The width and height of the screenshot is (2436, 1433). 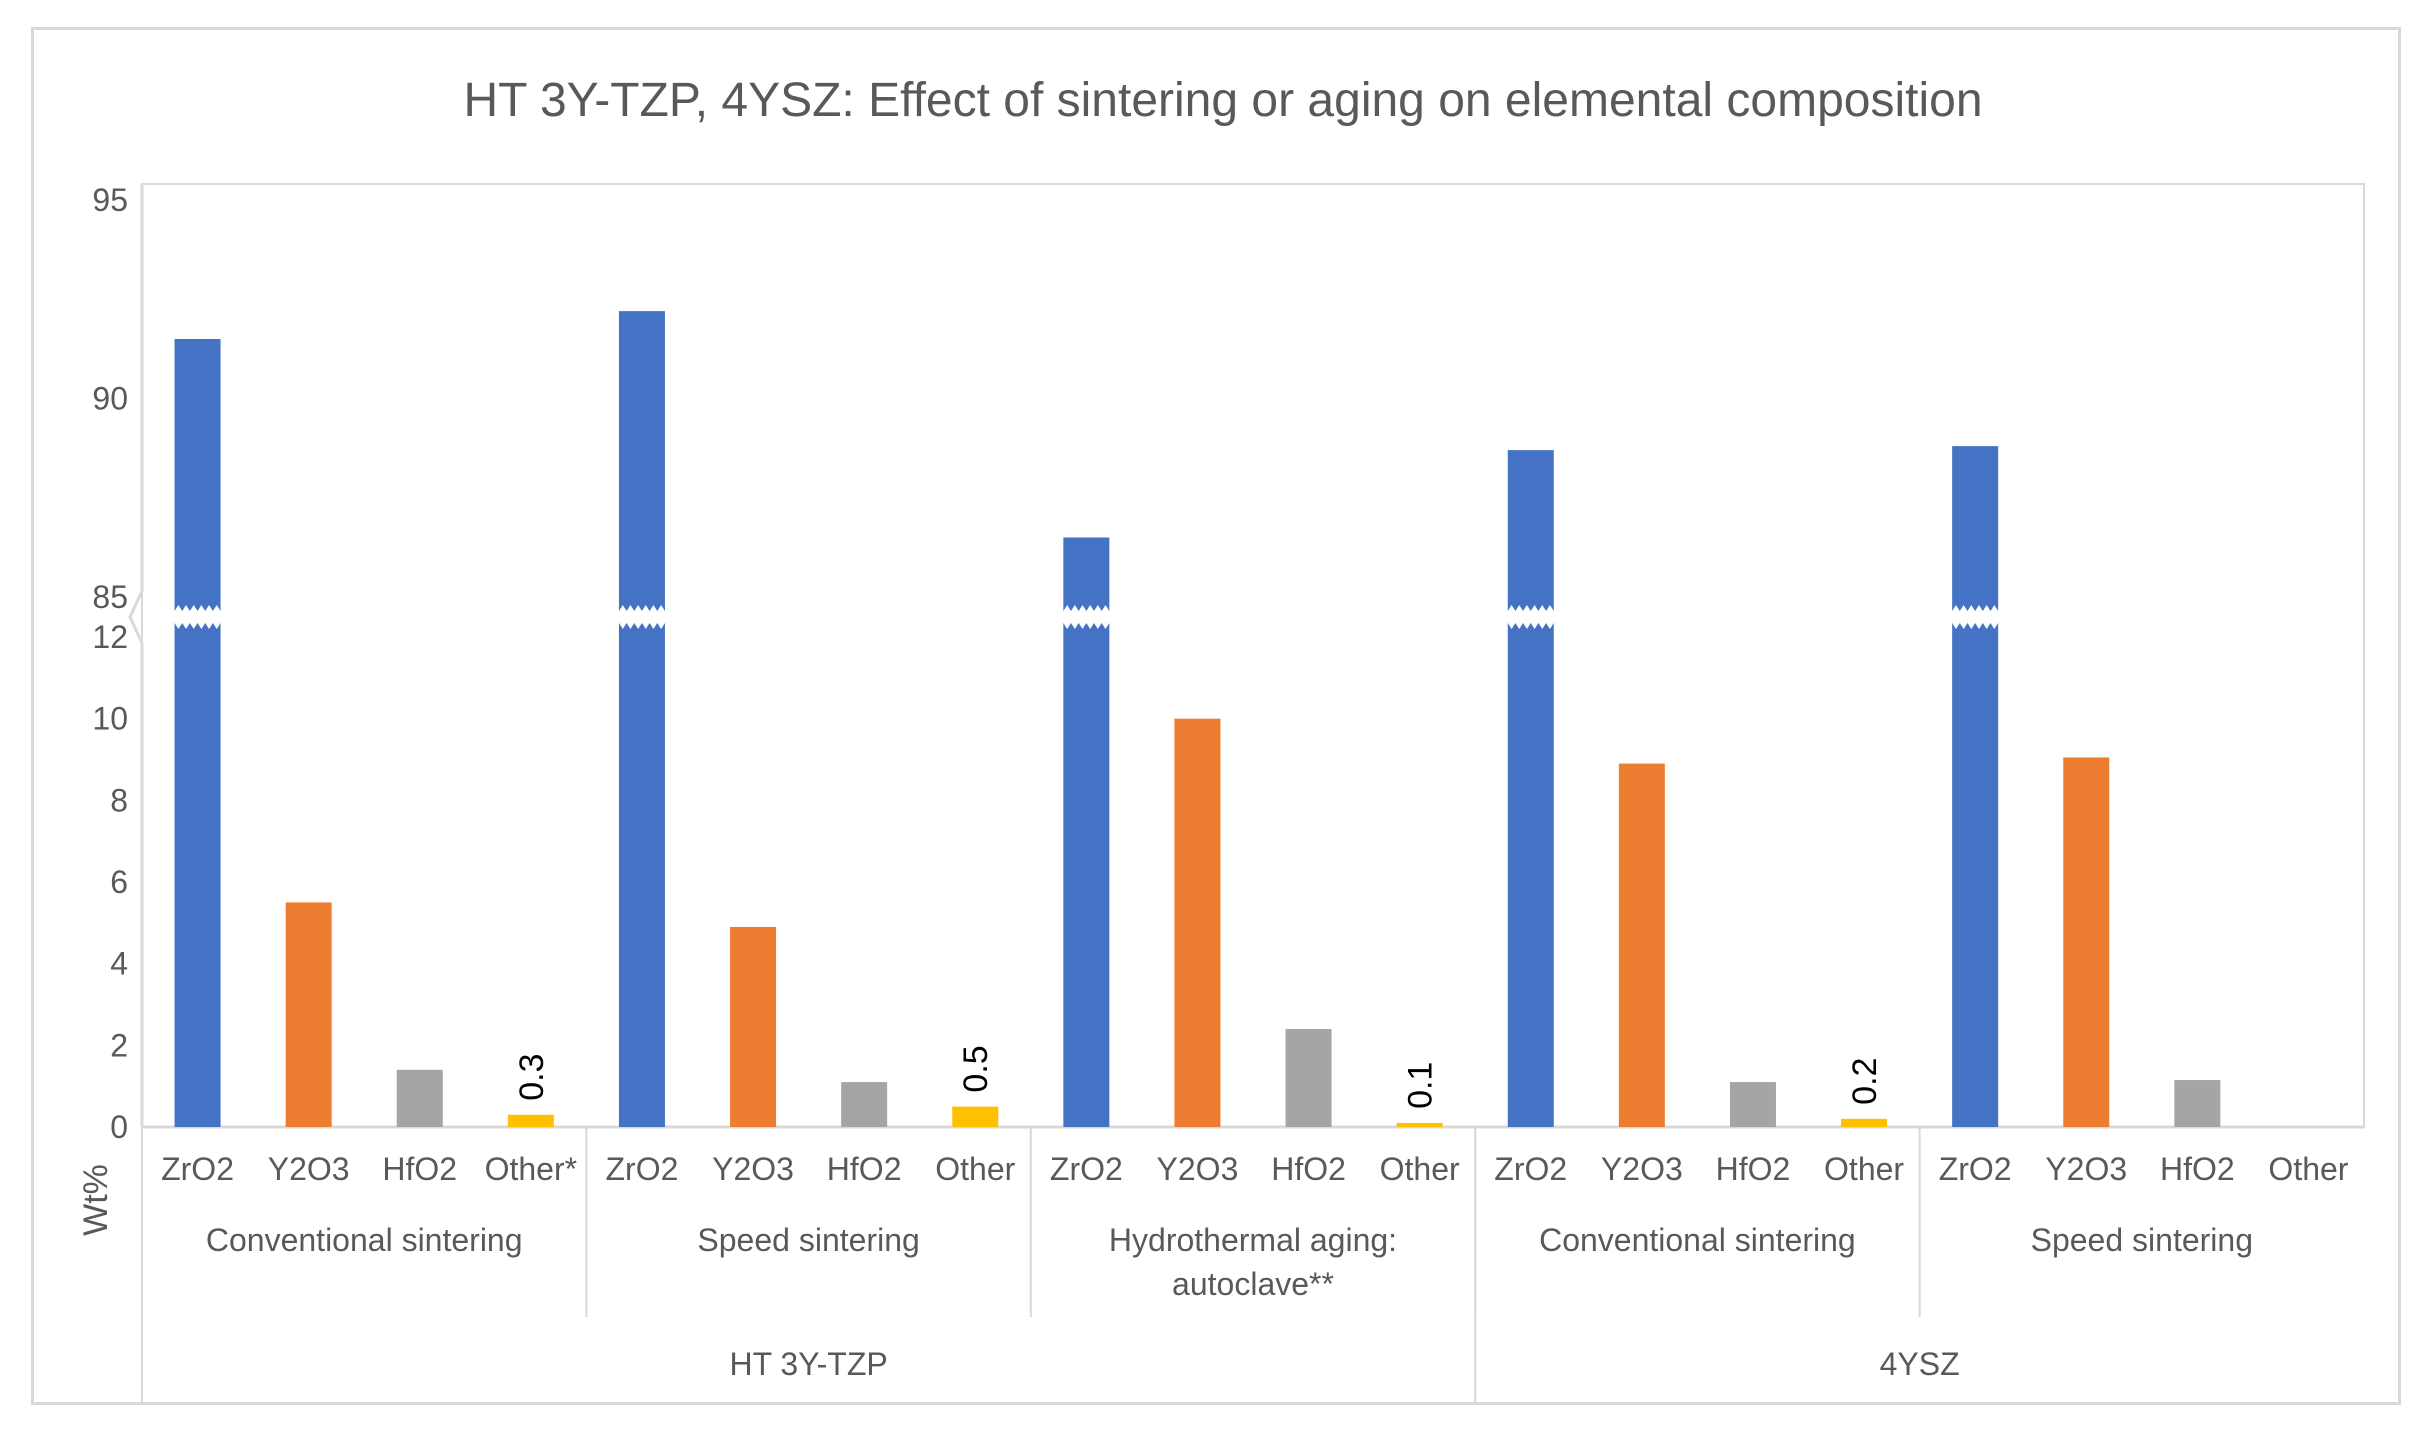 What do you see at coordinates (110, 200) in the screenshot?
I see `y-tick-label: 95` at bounding box center [110, 200].